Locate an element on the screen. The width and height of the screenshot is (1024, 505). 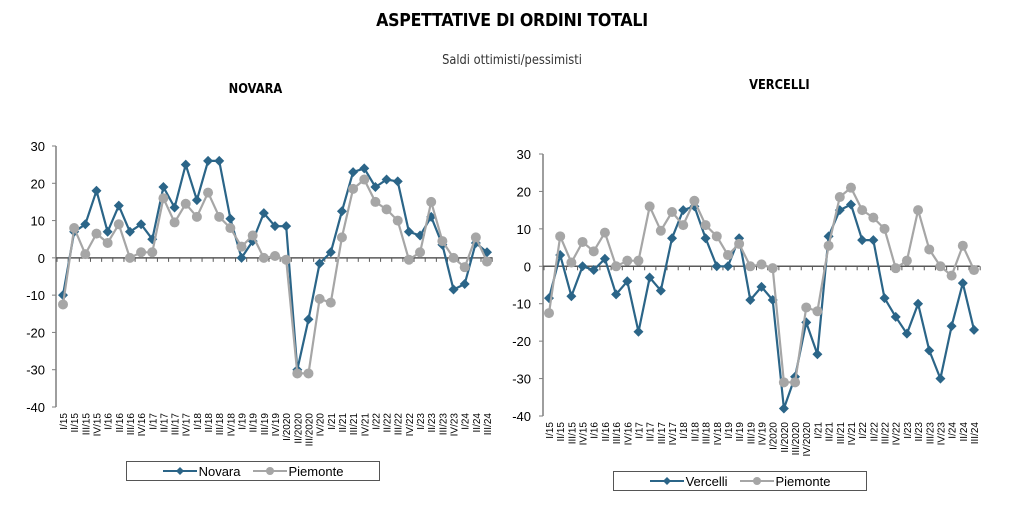
x-tick-label: IV/15 is located at coordinates (584, 434).